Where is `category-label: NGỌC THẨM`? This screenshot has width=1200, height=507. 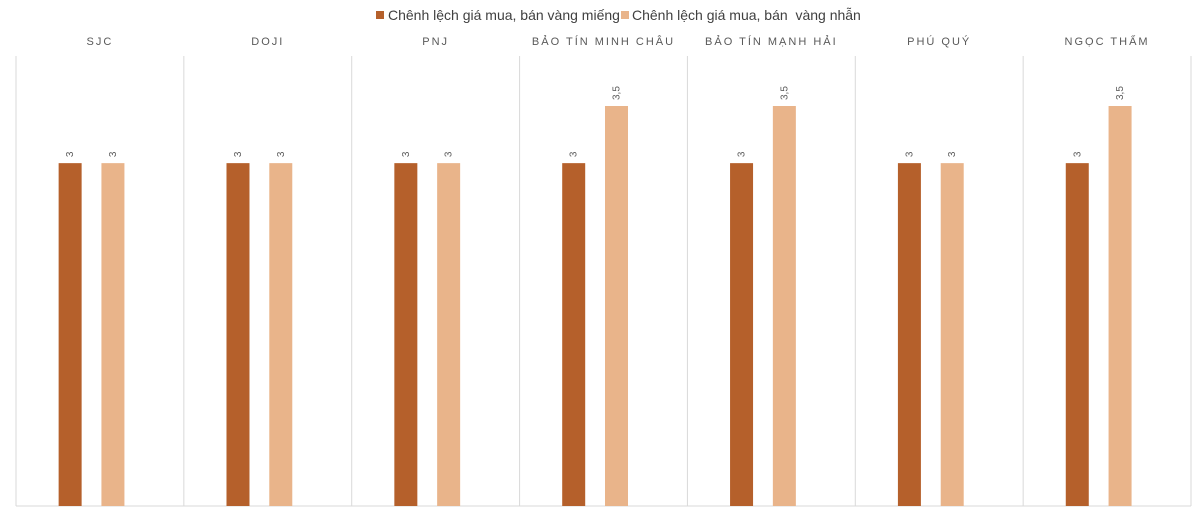 category-label: NGỌC THẨM is located at coordinates (1107, 41).